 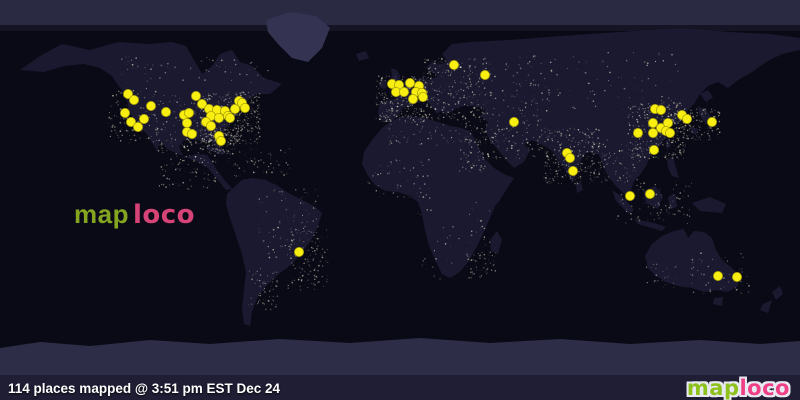 What do you see at coordinates (579, 187) in the screenshot?
I see `sri-lanka` at bounding box center [579, 187].